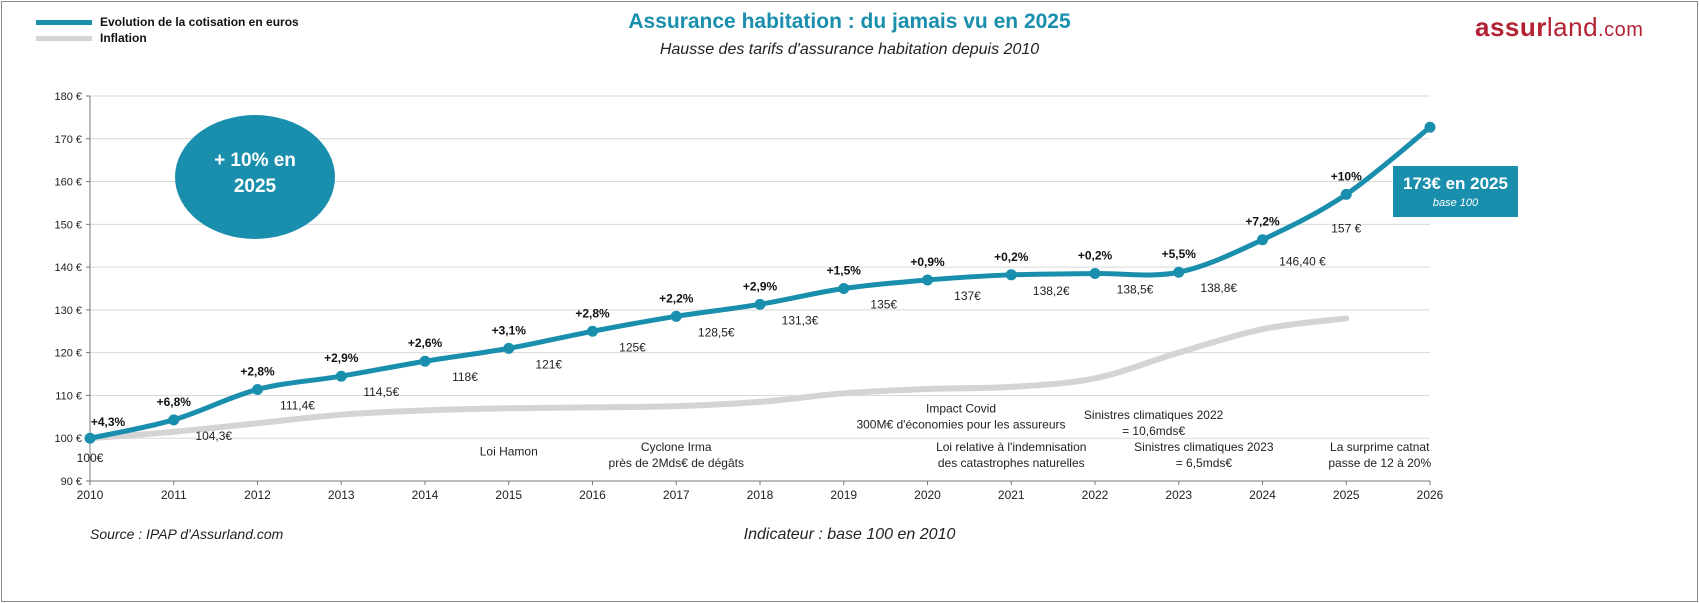  Describe the element at coordinates (1302, 262) in the screenshot. I see `value-label: 146,40 €` at that location.